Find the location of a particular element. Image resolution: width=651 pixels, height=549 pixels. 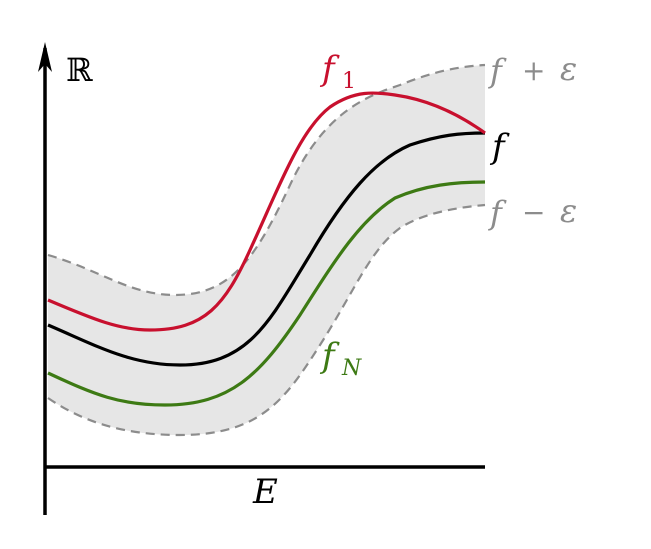

label-f: f is located at coordinates (499, 147).